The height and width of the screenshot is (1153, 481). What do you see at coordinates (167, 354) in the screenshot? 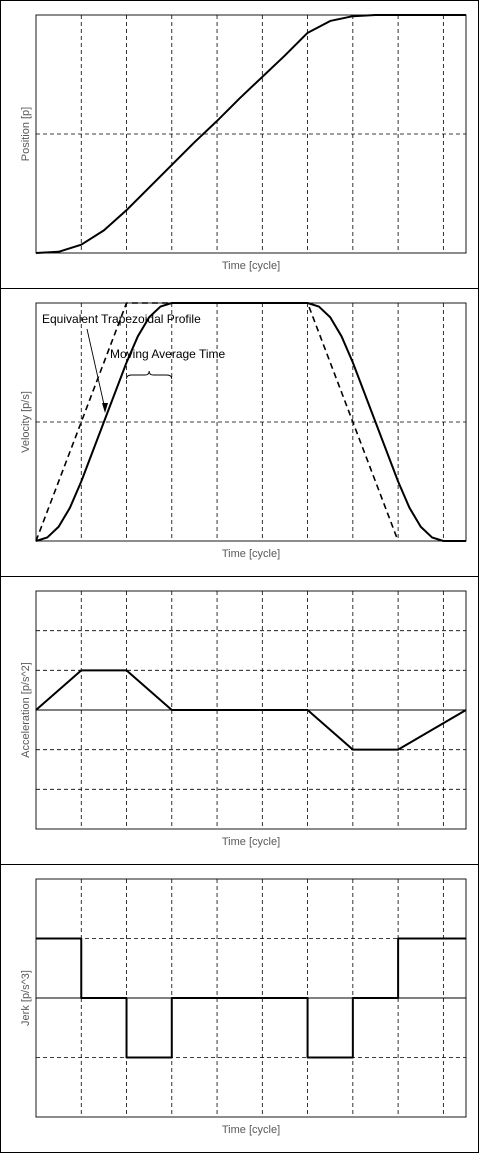
I see `moving-average-annotation: Moving Average Time` at bounding box center [167, 354].